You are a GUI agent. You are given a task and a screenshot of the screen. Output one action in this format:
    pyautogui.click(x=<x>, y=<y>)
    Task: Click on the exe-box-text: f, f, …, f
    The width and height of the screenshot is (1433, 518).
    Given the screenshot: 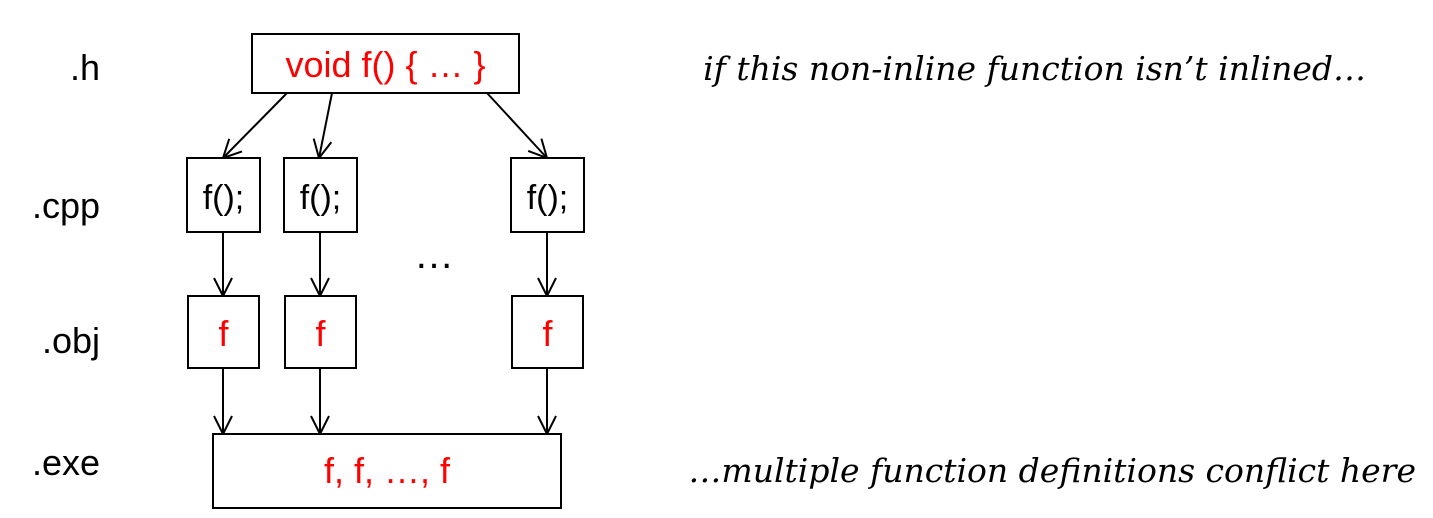 What is the action you would take?
    pyautogui.click(x=387, y=470)
    